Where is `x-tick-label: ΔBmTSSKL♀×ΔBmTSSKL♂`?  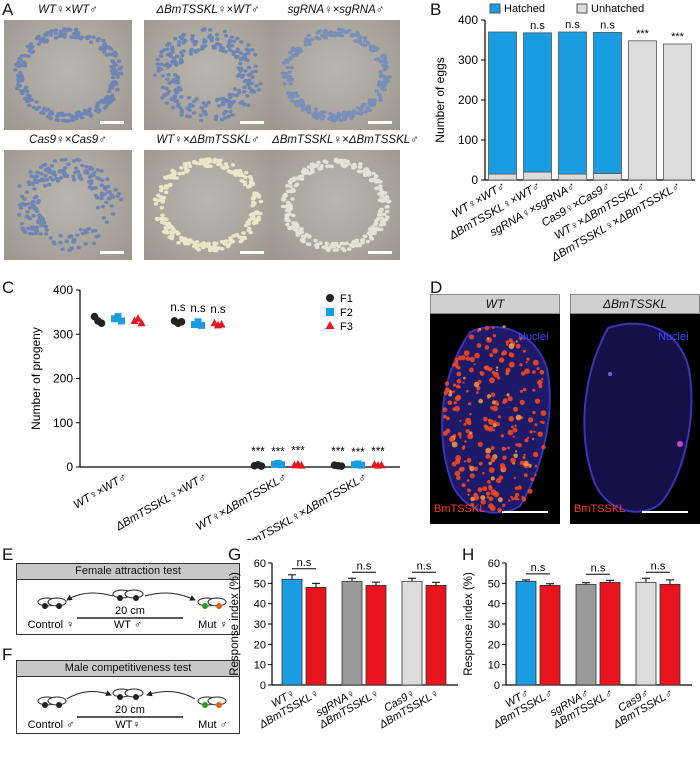
x-tick-label: ΔBmTSSKL♀×ΔBmTSSKL♂ is located at coordinates (303, 505).